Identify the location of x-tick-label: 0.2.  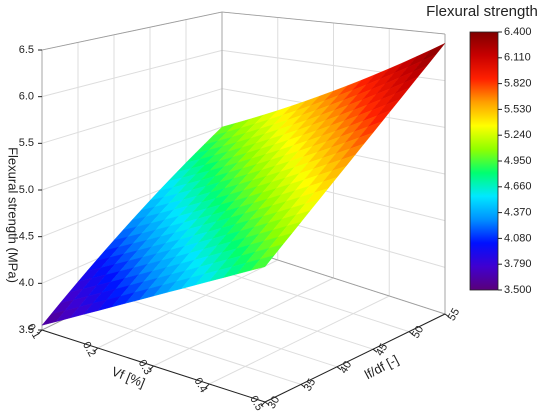
(89, 349).